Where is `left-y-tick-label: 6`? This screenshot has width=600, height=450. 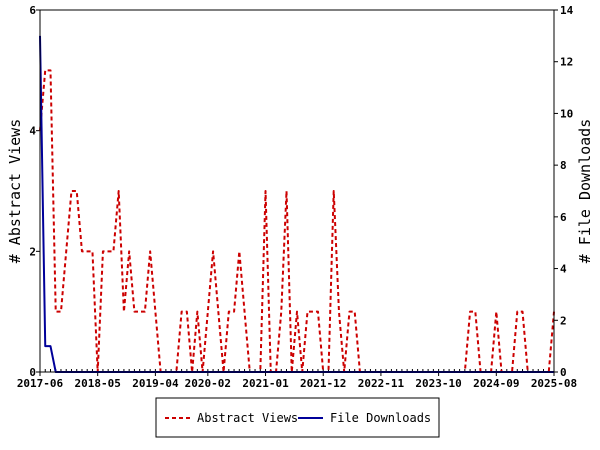 left-y-tick-label: 6 is located at coordinates (32, 10).